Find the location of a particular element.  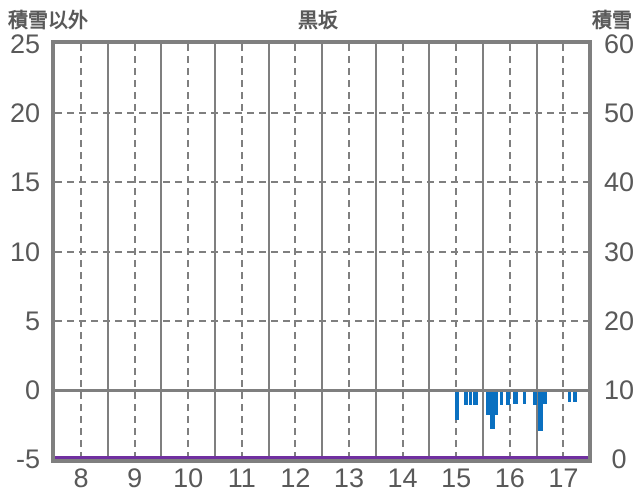

left-axis-title: 積雪以外 is located at coordinates (48, 21).